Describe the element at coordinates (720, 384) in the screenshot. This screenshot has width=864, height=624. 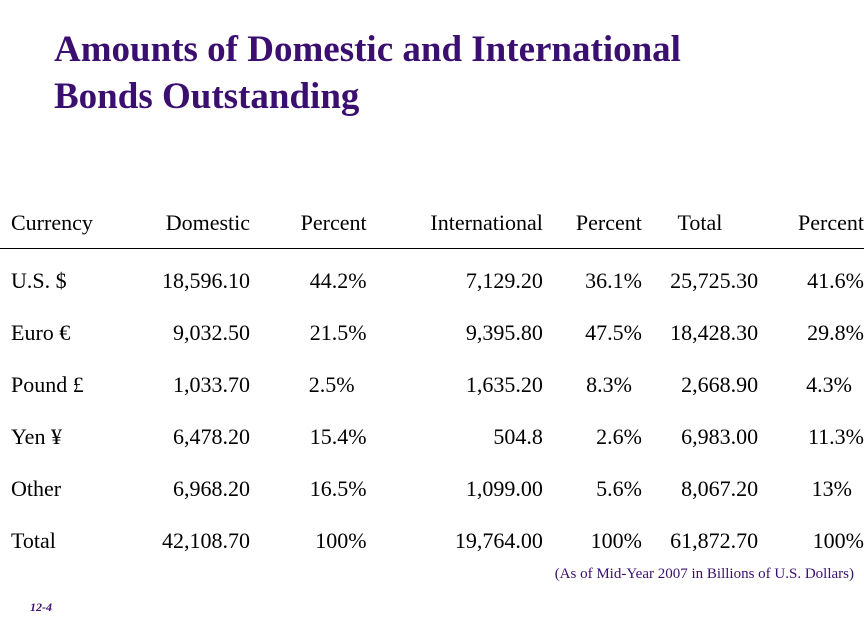
I see `cell-total: 2,668.90` at that location.